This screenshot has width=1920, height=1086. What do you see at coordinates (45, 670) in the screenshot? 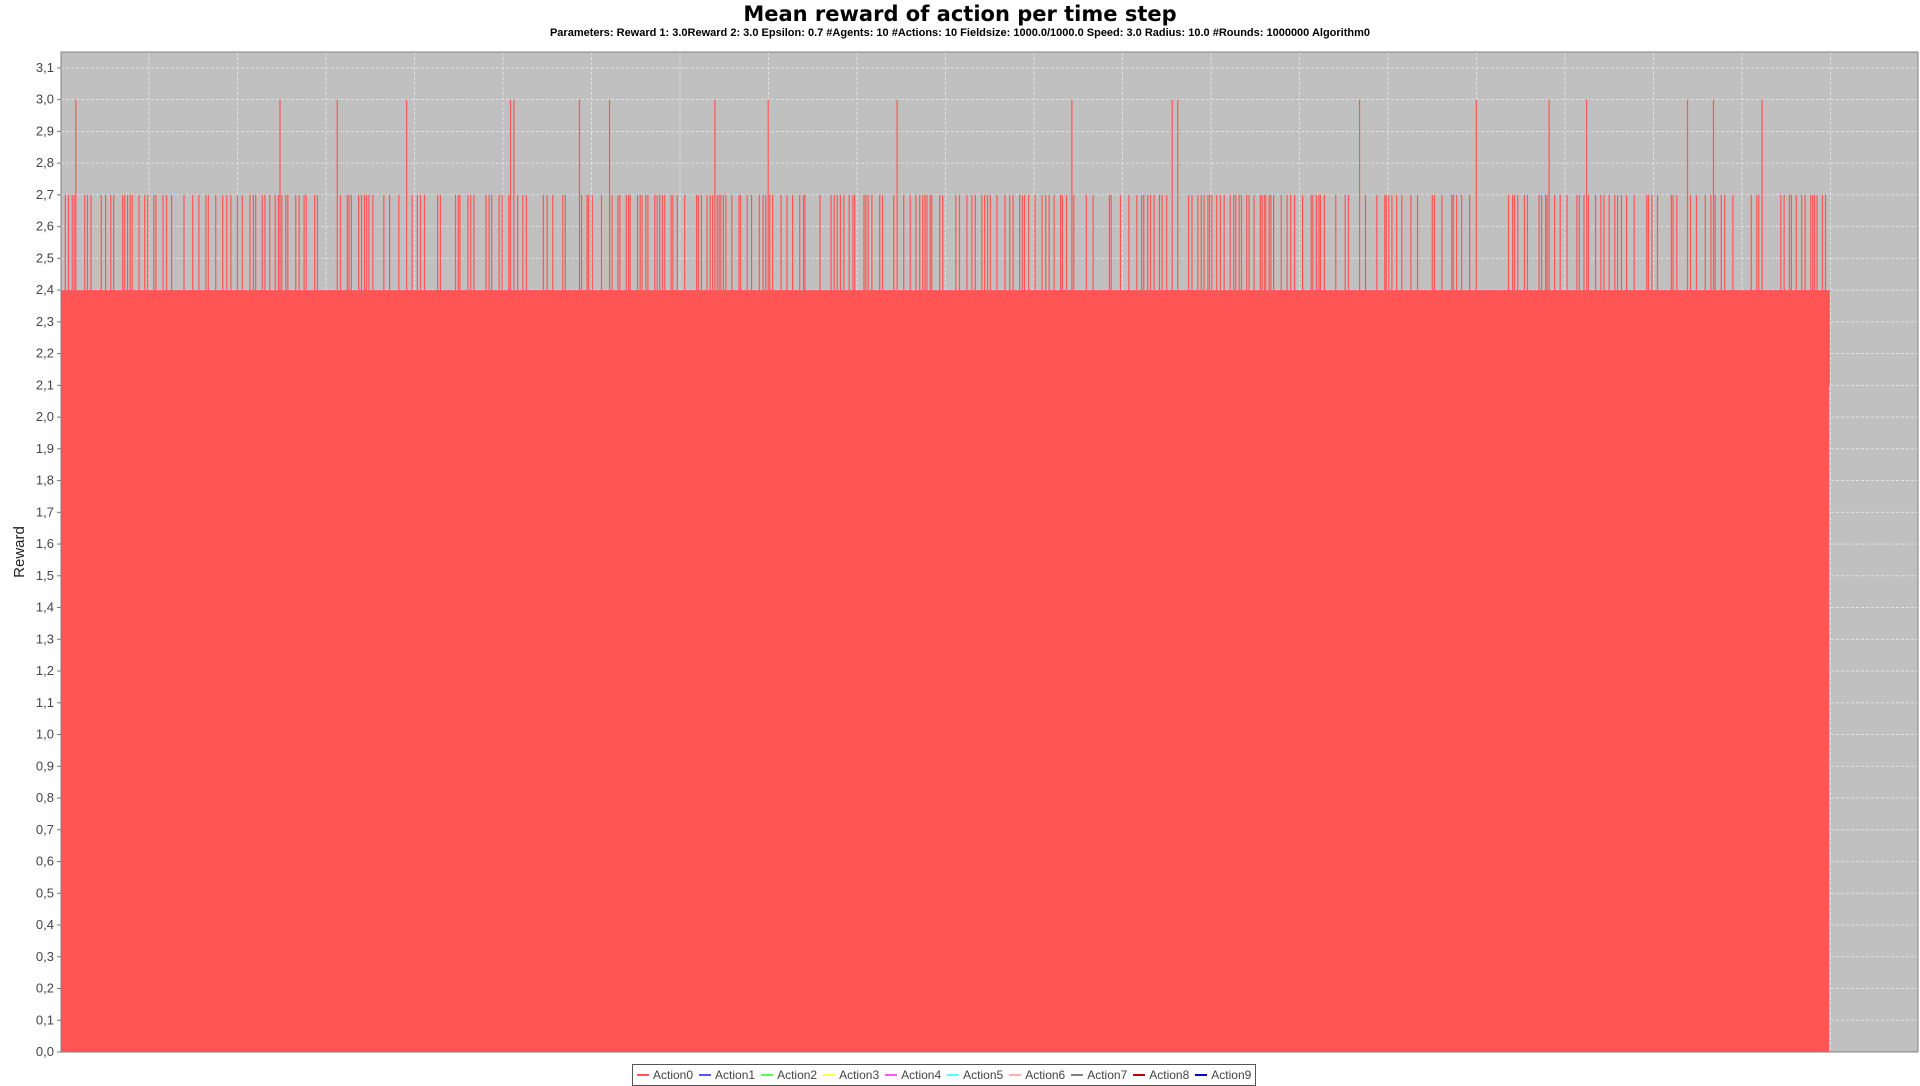
I see `y-tick-label: 1,2` at bounding box center [45, 670].